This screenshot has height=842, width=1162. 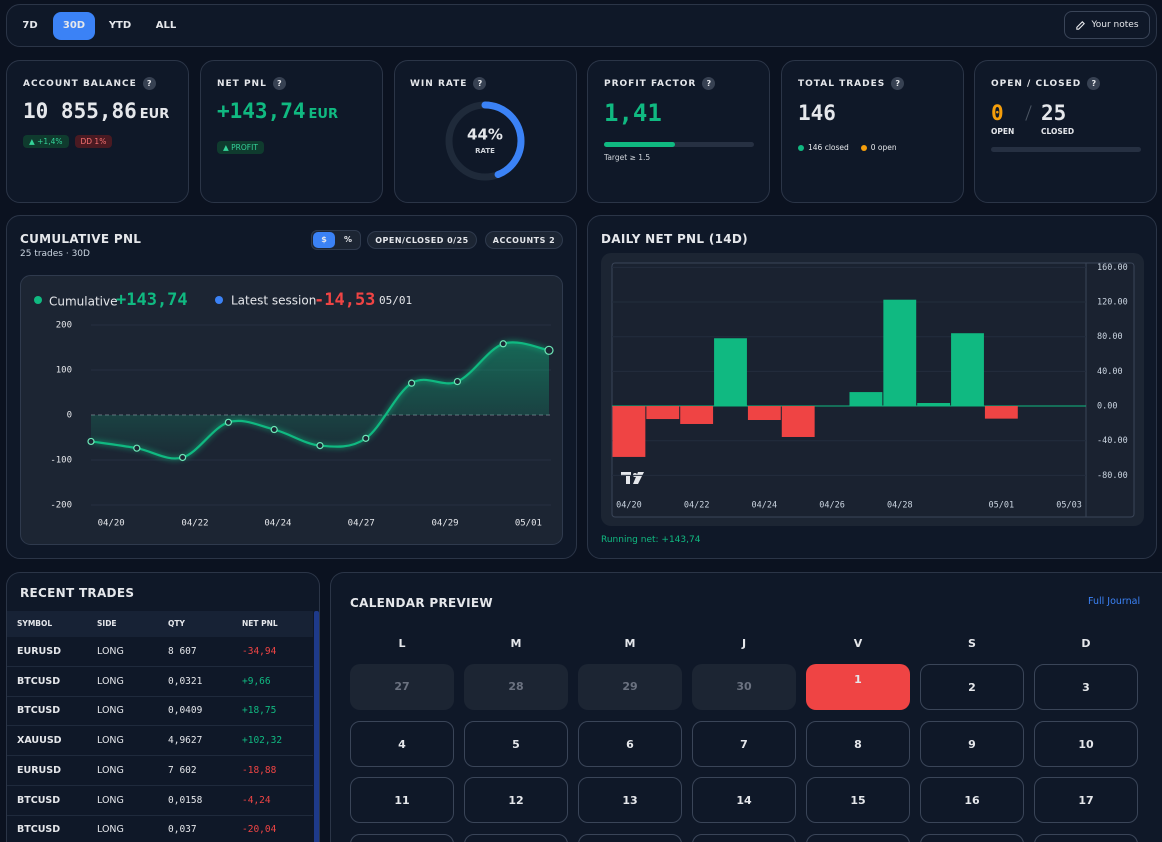 I want to click on table-cell: 7 602, so click(x=182, y=770).